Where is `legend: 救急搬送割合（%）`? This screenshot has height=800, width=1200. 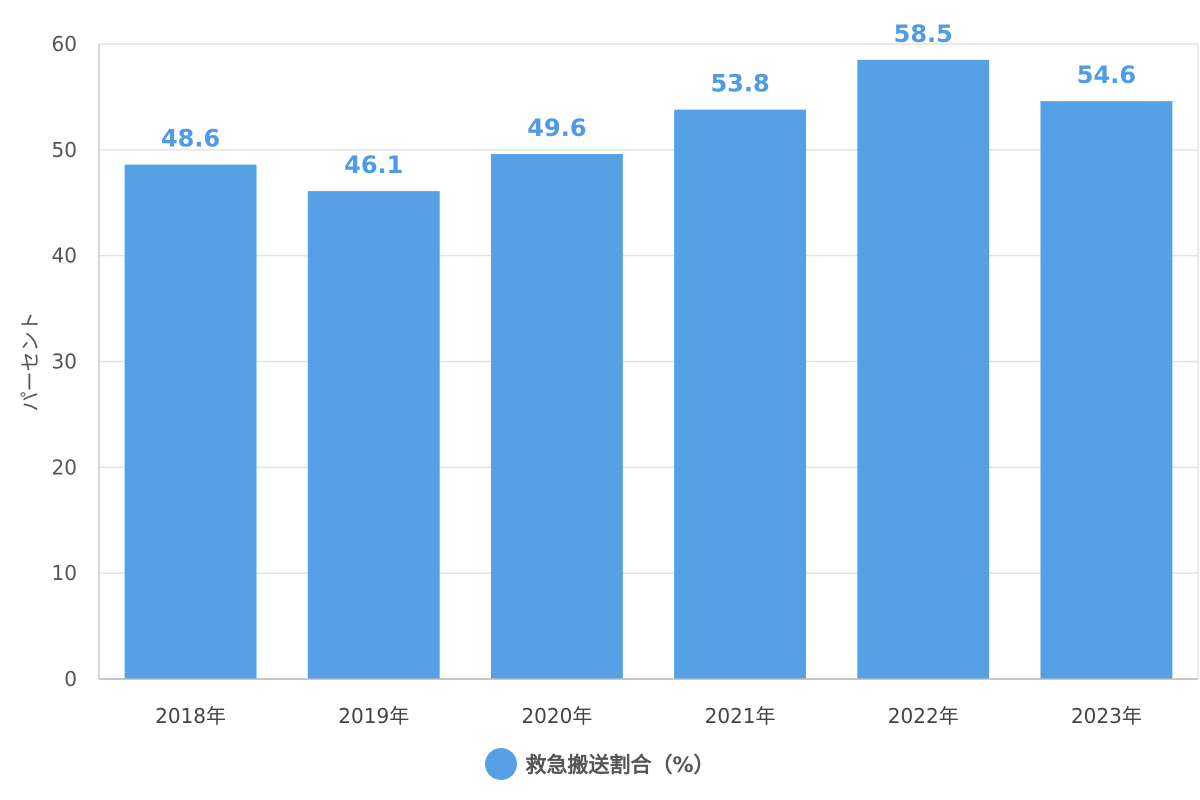
legend: 救急搬送割合（%） is located at coordinates (600, 766).